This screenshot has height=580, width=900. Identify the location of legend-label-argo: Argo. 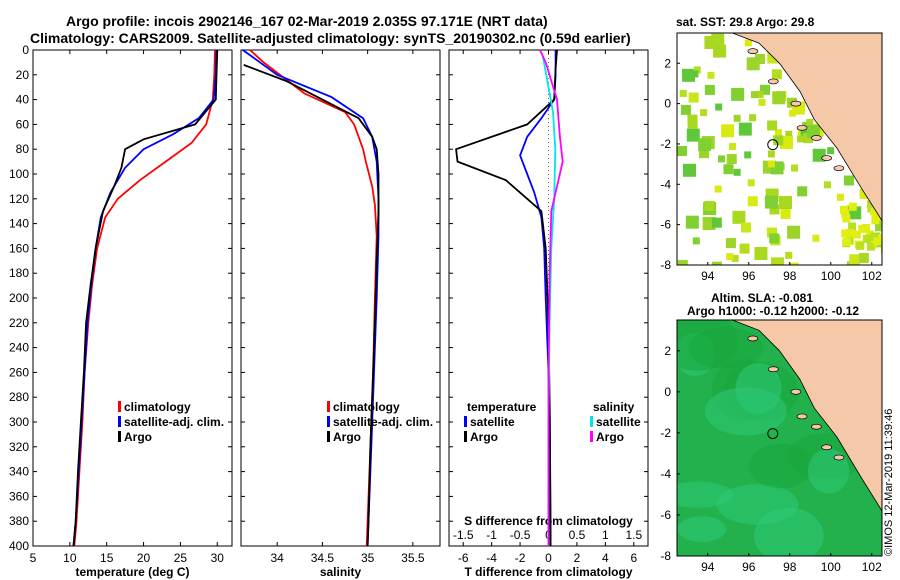
(347, 437).